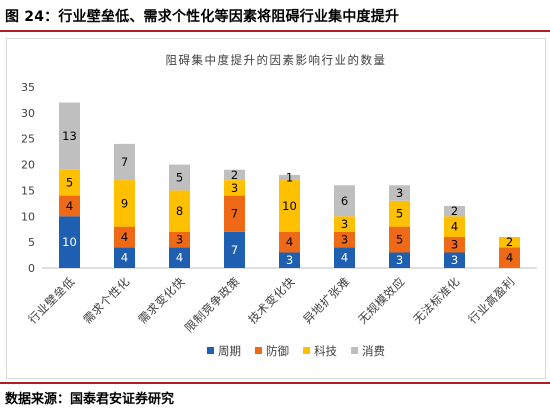  What do you see at coordinates (275, 383) in the screenshot?
I see `bottom-divider` at bounding box center [275, 383].